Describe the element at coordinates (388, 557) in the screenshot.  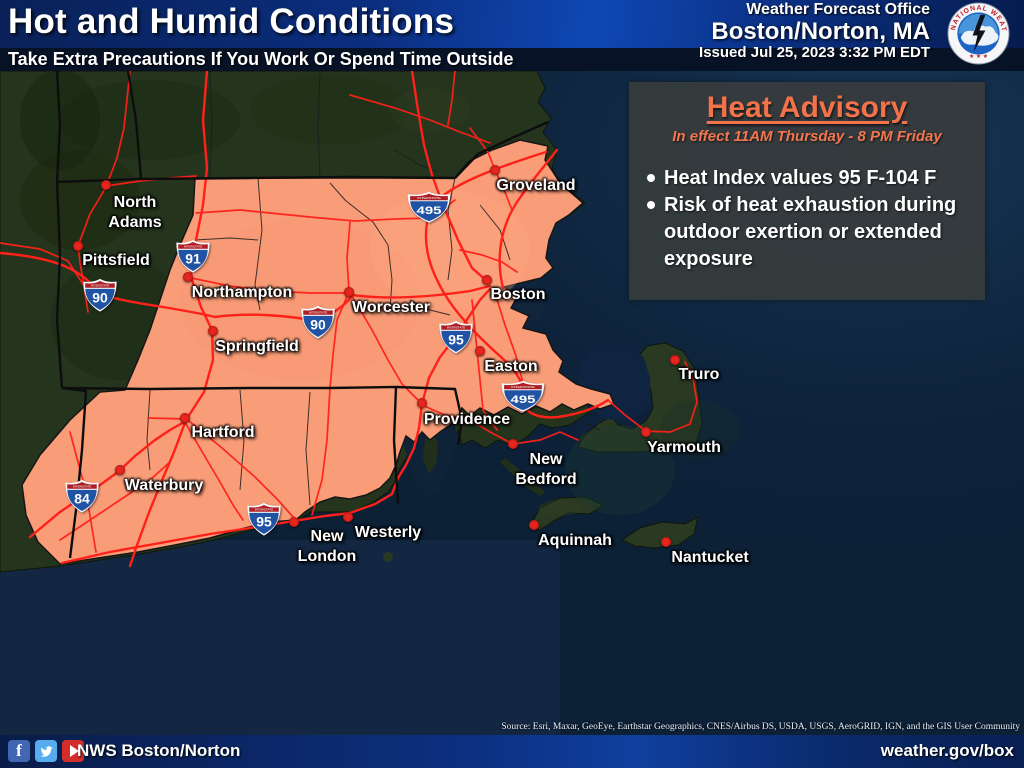
I see `fishers-island` at that location.